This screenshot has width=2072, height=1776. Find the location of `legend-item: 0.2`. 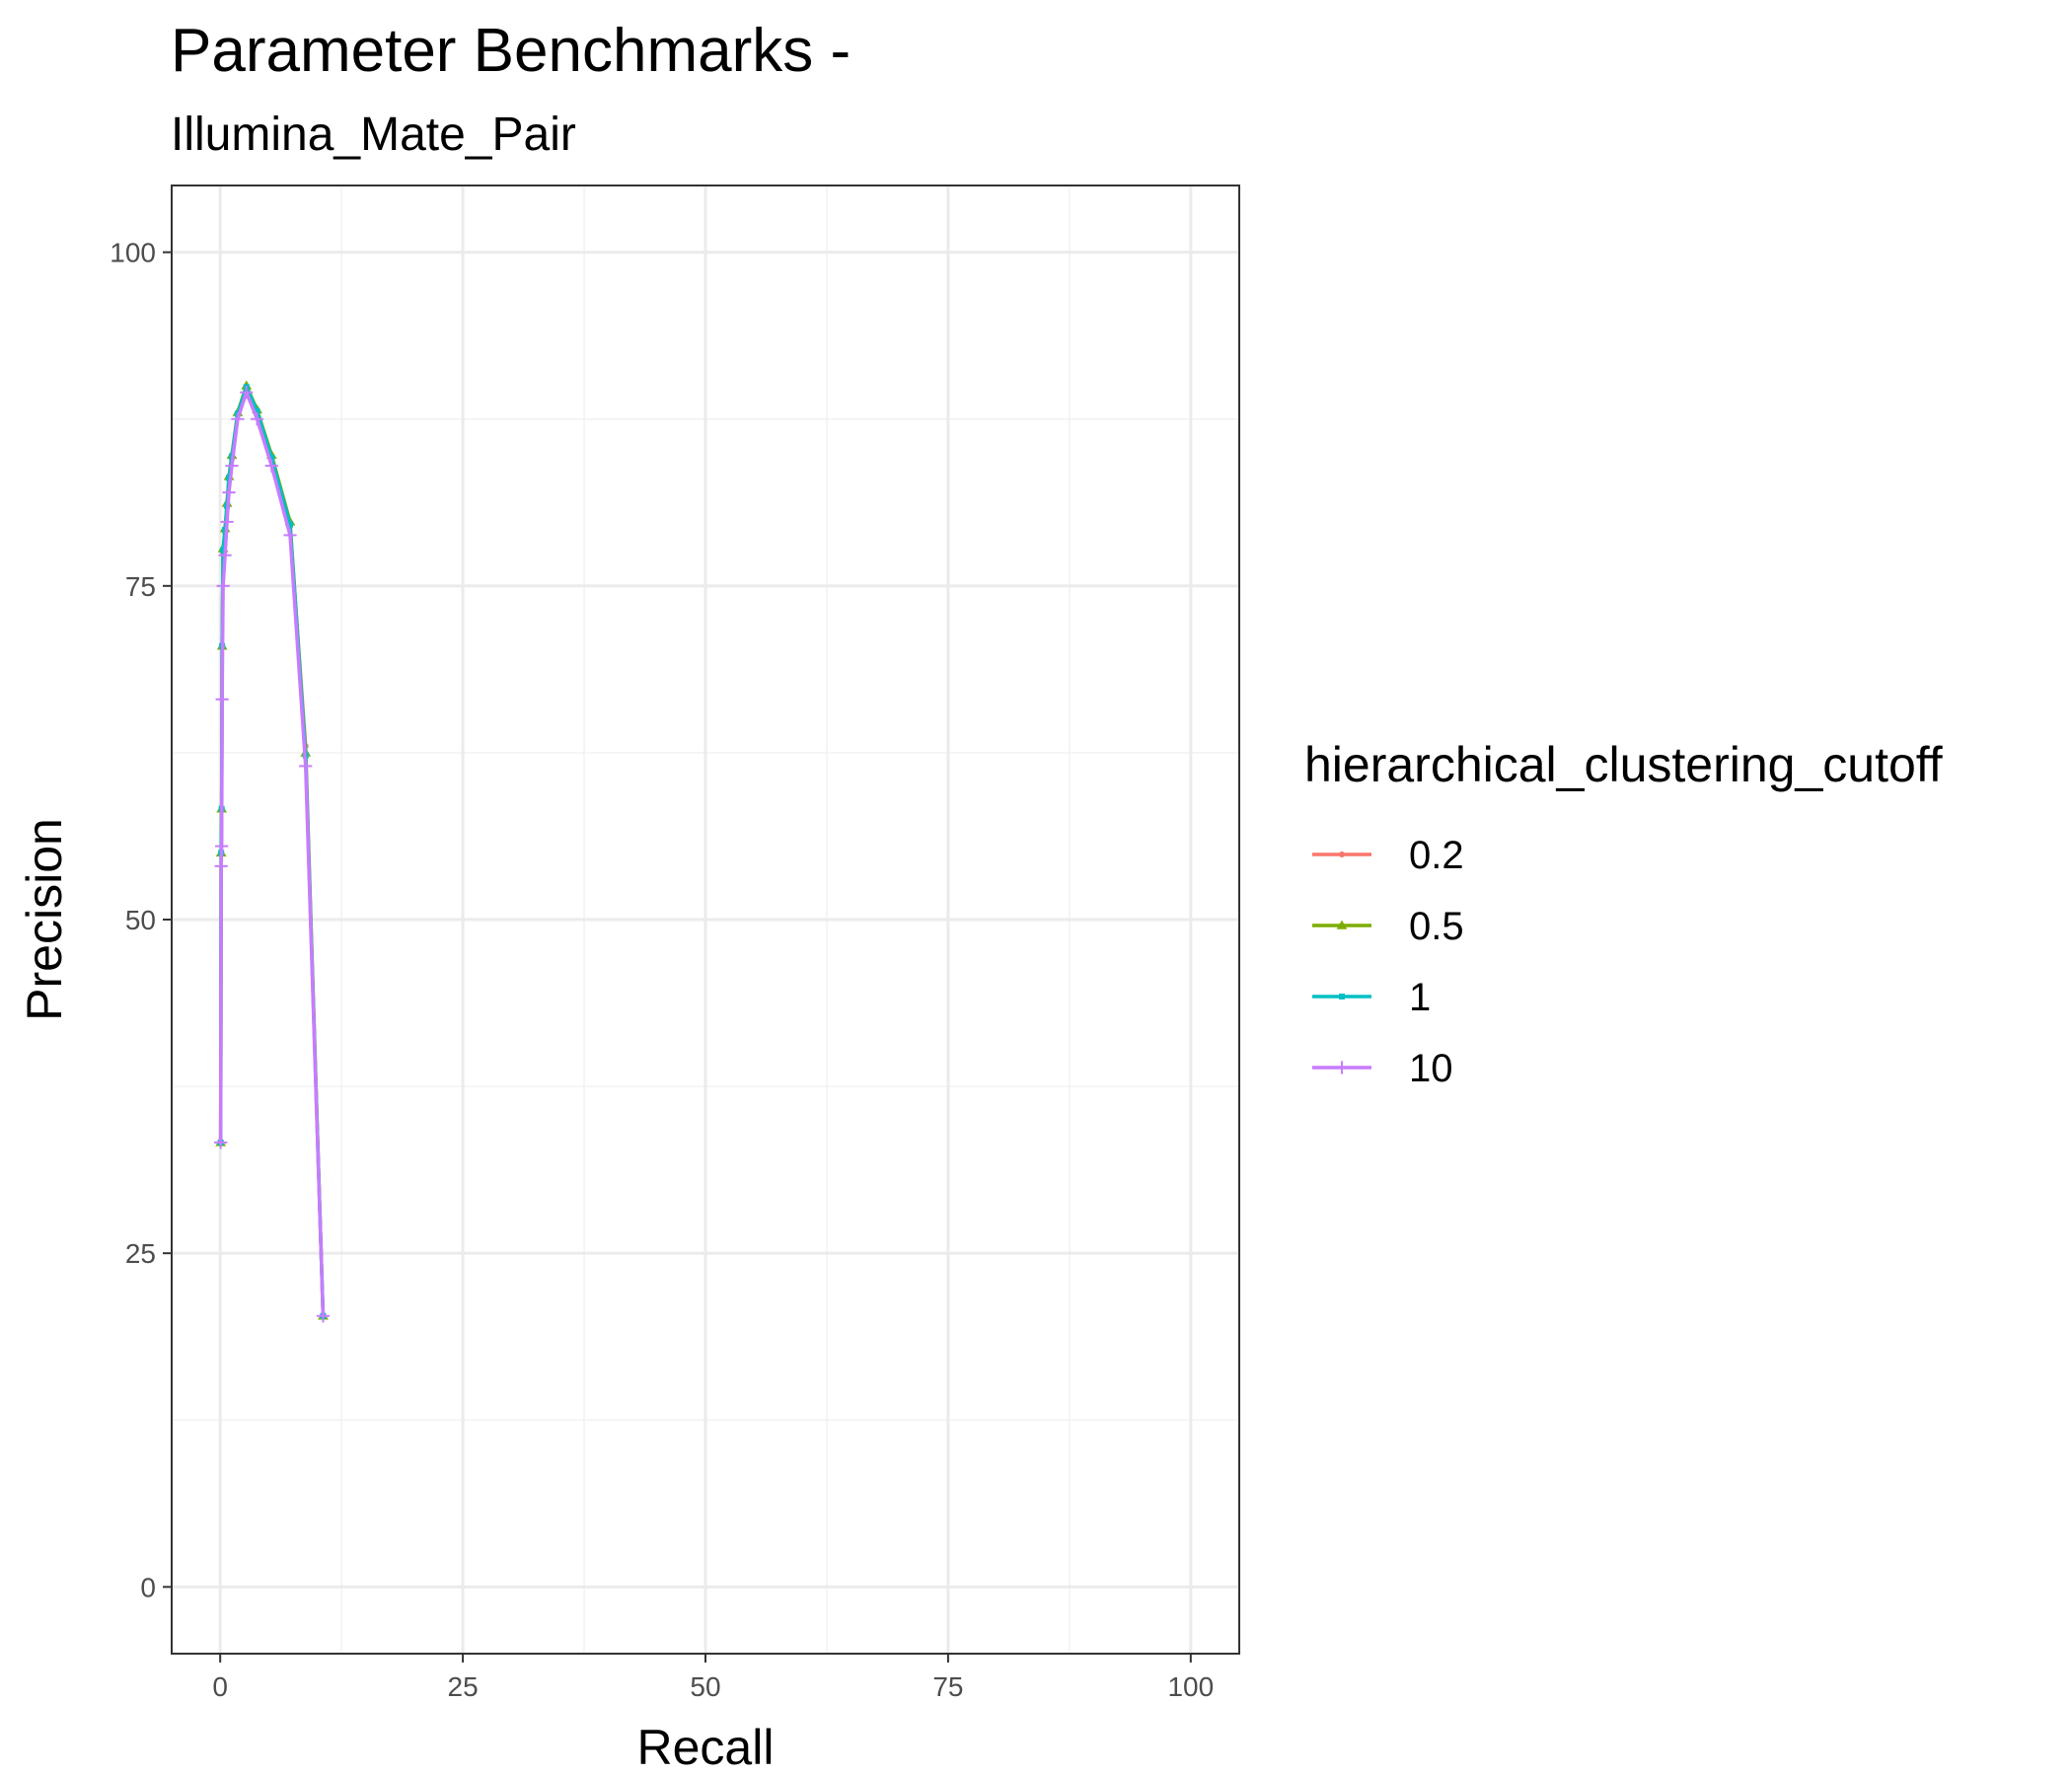

legend-item: 0.2 is located at coordinates (1388, 855).